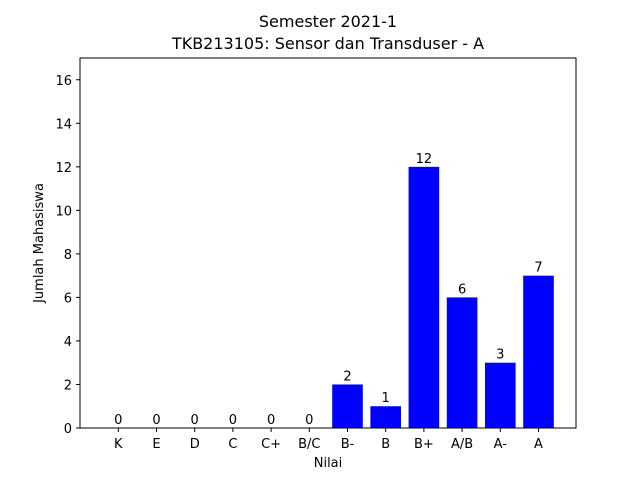  What do you see at coordinates (328, 440) in the screenshot?
I see `x-axis-ticks: K E D C C+ B/C B- B B+ A/B A- A` at bounding box center [328, 440].